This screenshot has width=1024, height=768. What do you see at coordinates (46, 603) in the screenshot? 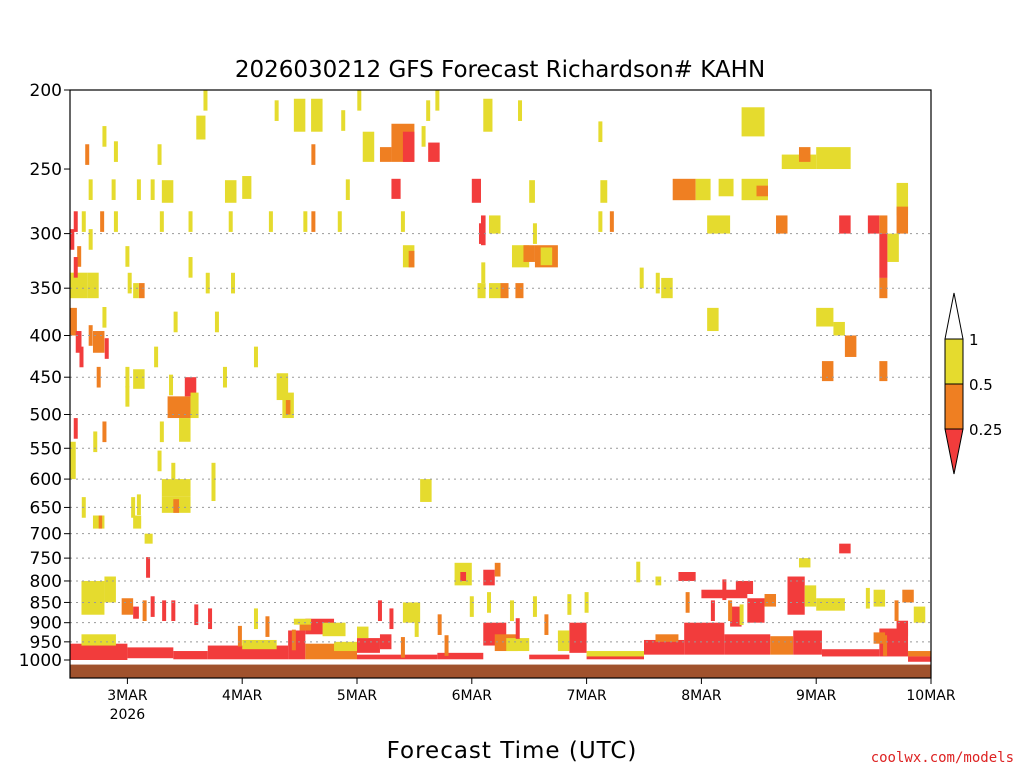
I see `y-tick-label-850: 850` at bounding box center [46, 603].